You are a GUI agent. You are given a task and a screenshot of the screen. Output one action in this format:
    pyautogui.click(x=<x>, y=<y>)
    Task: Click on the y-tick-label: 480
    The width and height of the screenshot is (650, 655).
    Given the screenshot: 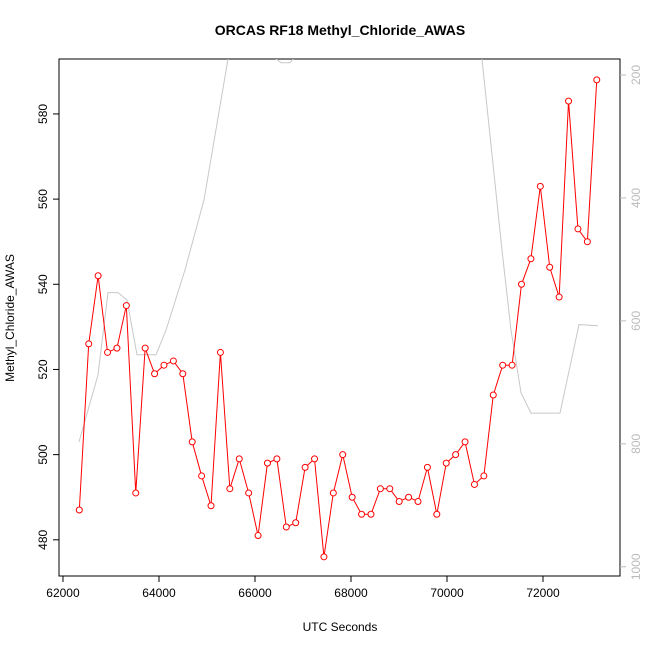 What is the action you would take?
    pyautogui.click(x=43, y=539)
    